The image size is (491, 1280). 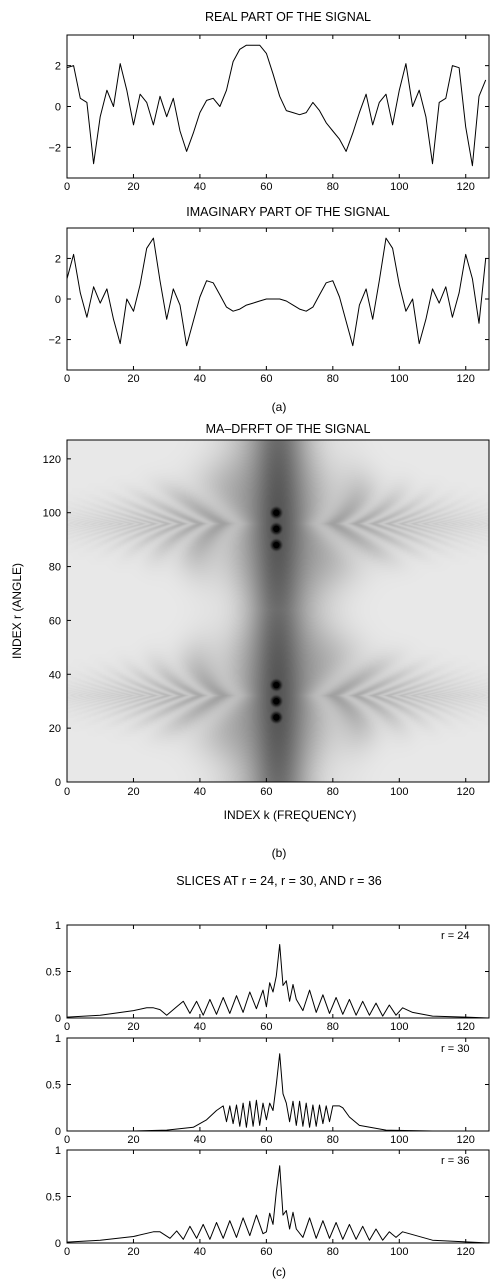 I want to click on imag-title: IMAGINARY PART OF THE SIGNAL, so click(x=288, y=212).